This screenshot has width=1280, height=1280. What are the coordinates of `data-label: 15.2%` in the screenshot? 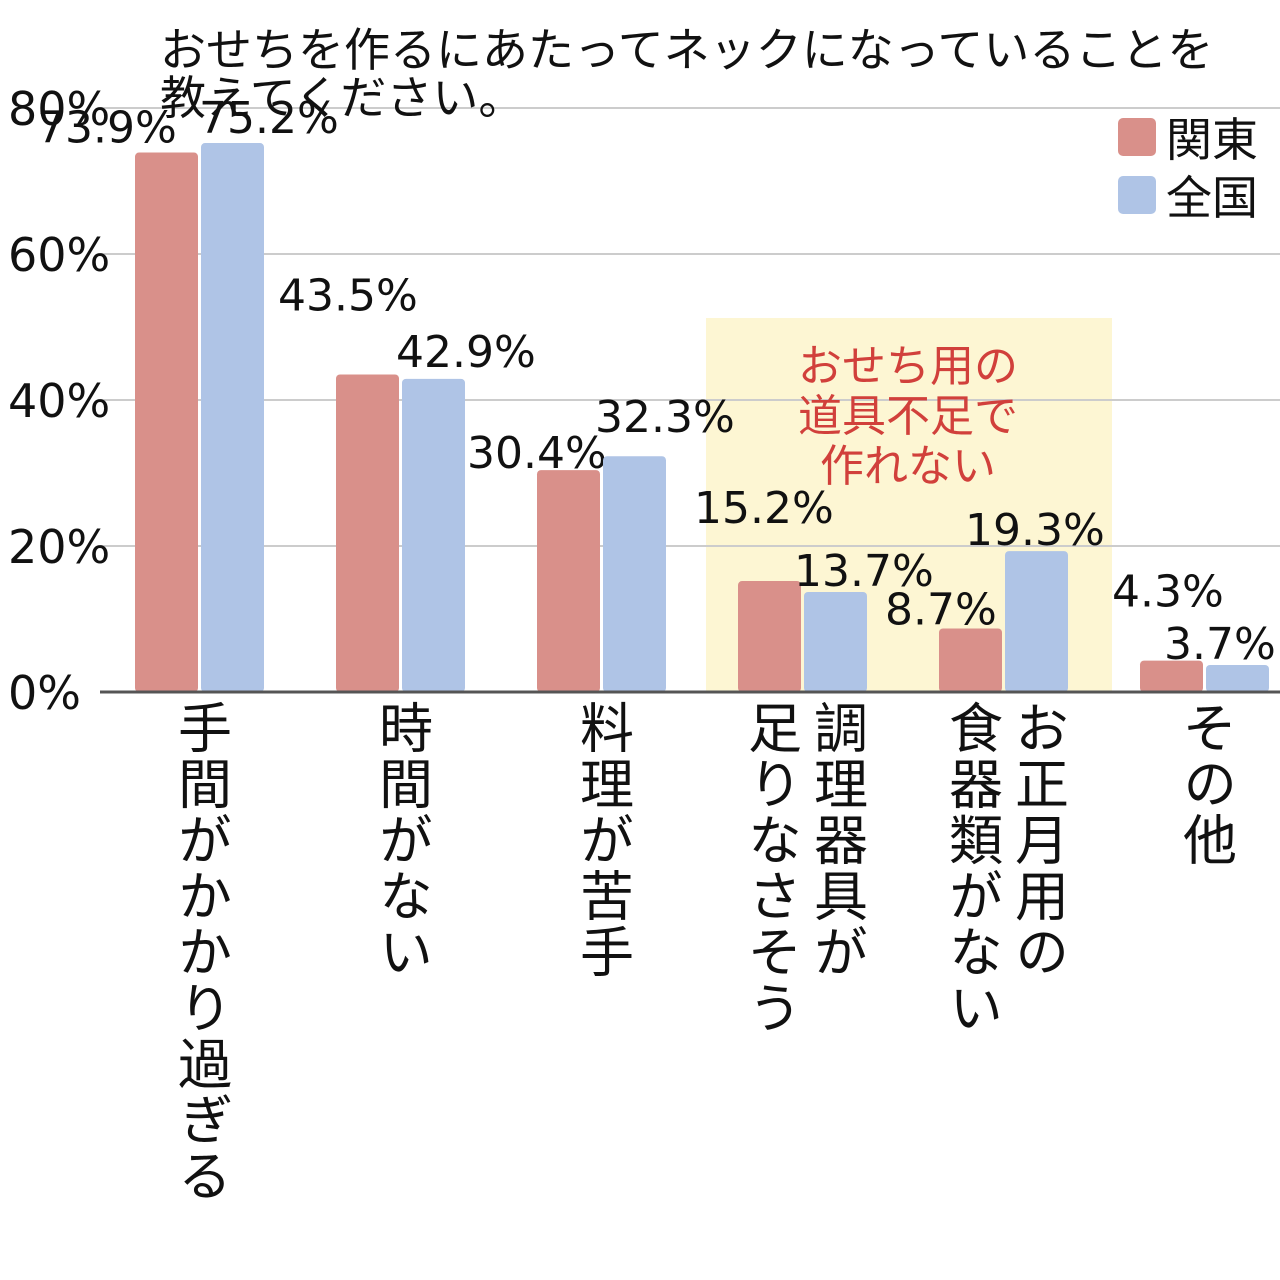 It's located at (764, 508).